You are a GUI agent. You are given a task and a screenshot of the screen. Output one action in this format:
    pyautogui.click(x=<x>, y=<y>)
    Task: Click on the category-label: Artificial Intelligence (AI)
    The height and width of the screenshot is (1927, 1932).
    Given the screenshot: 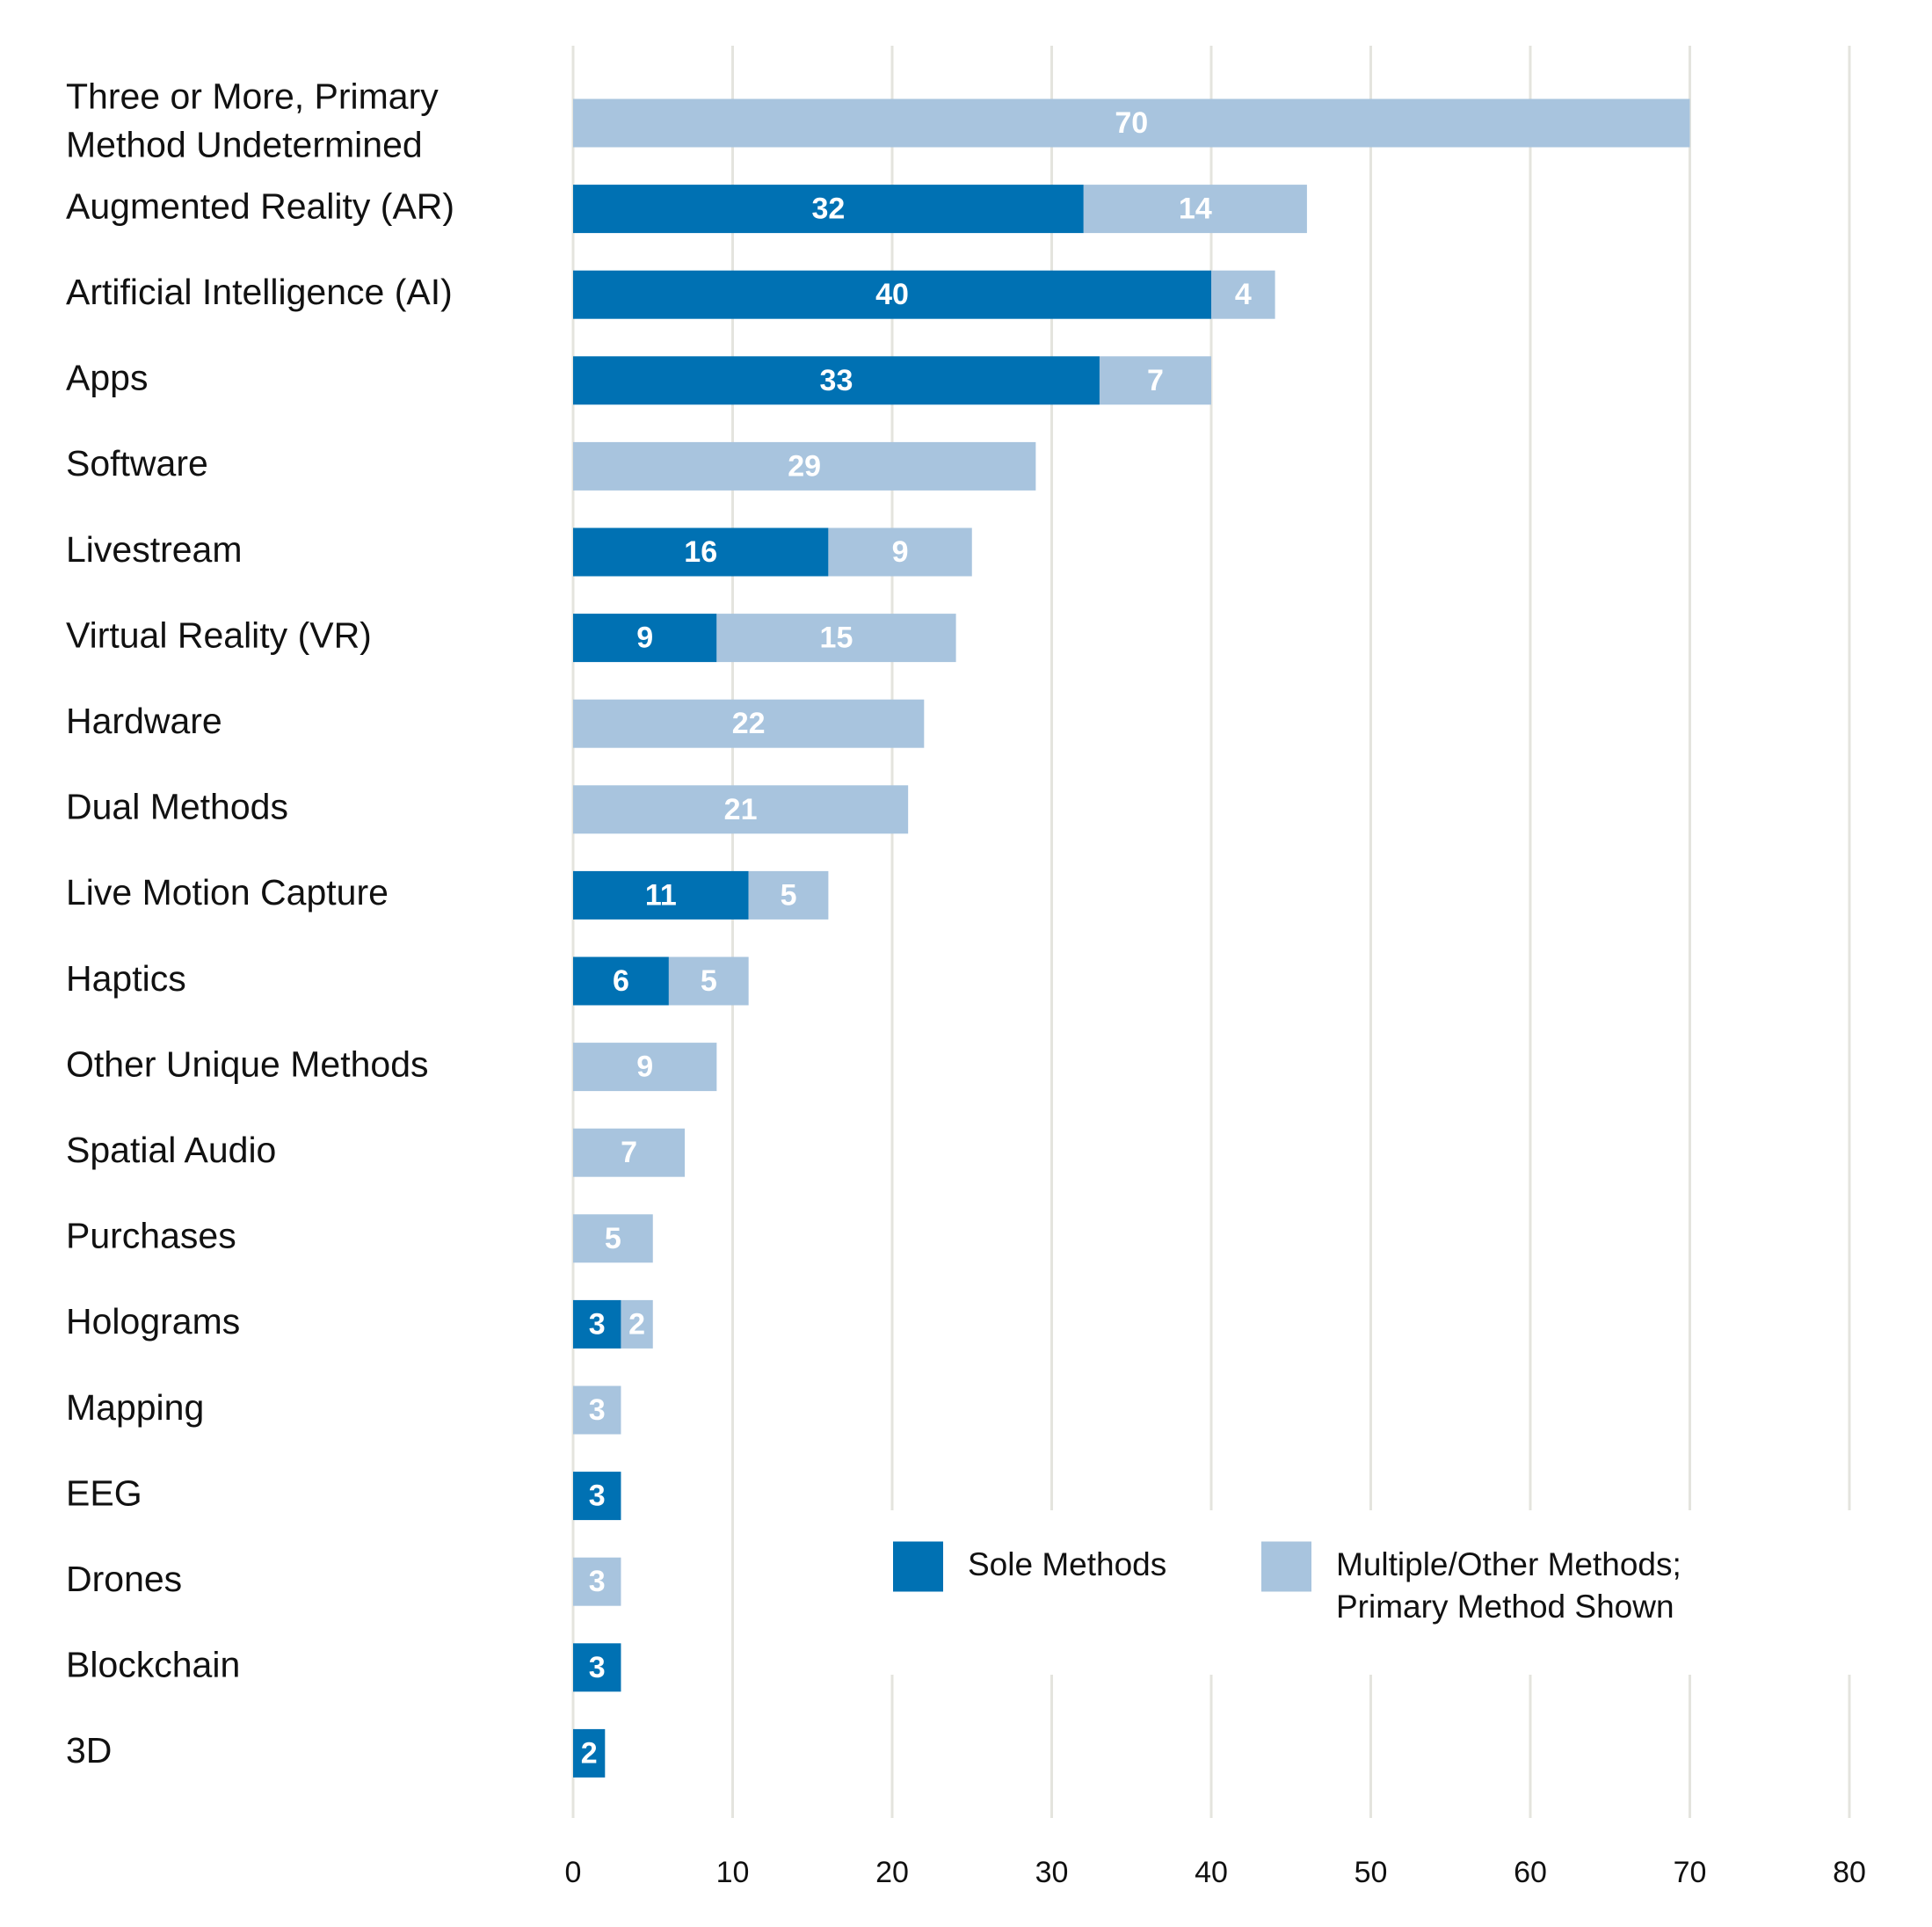 What is the action you would take?
    pyautogui.click(x=259, y=292)
    